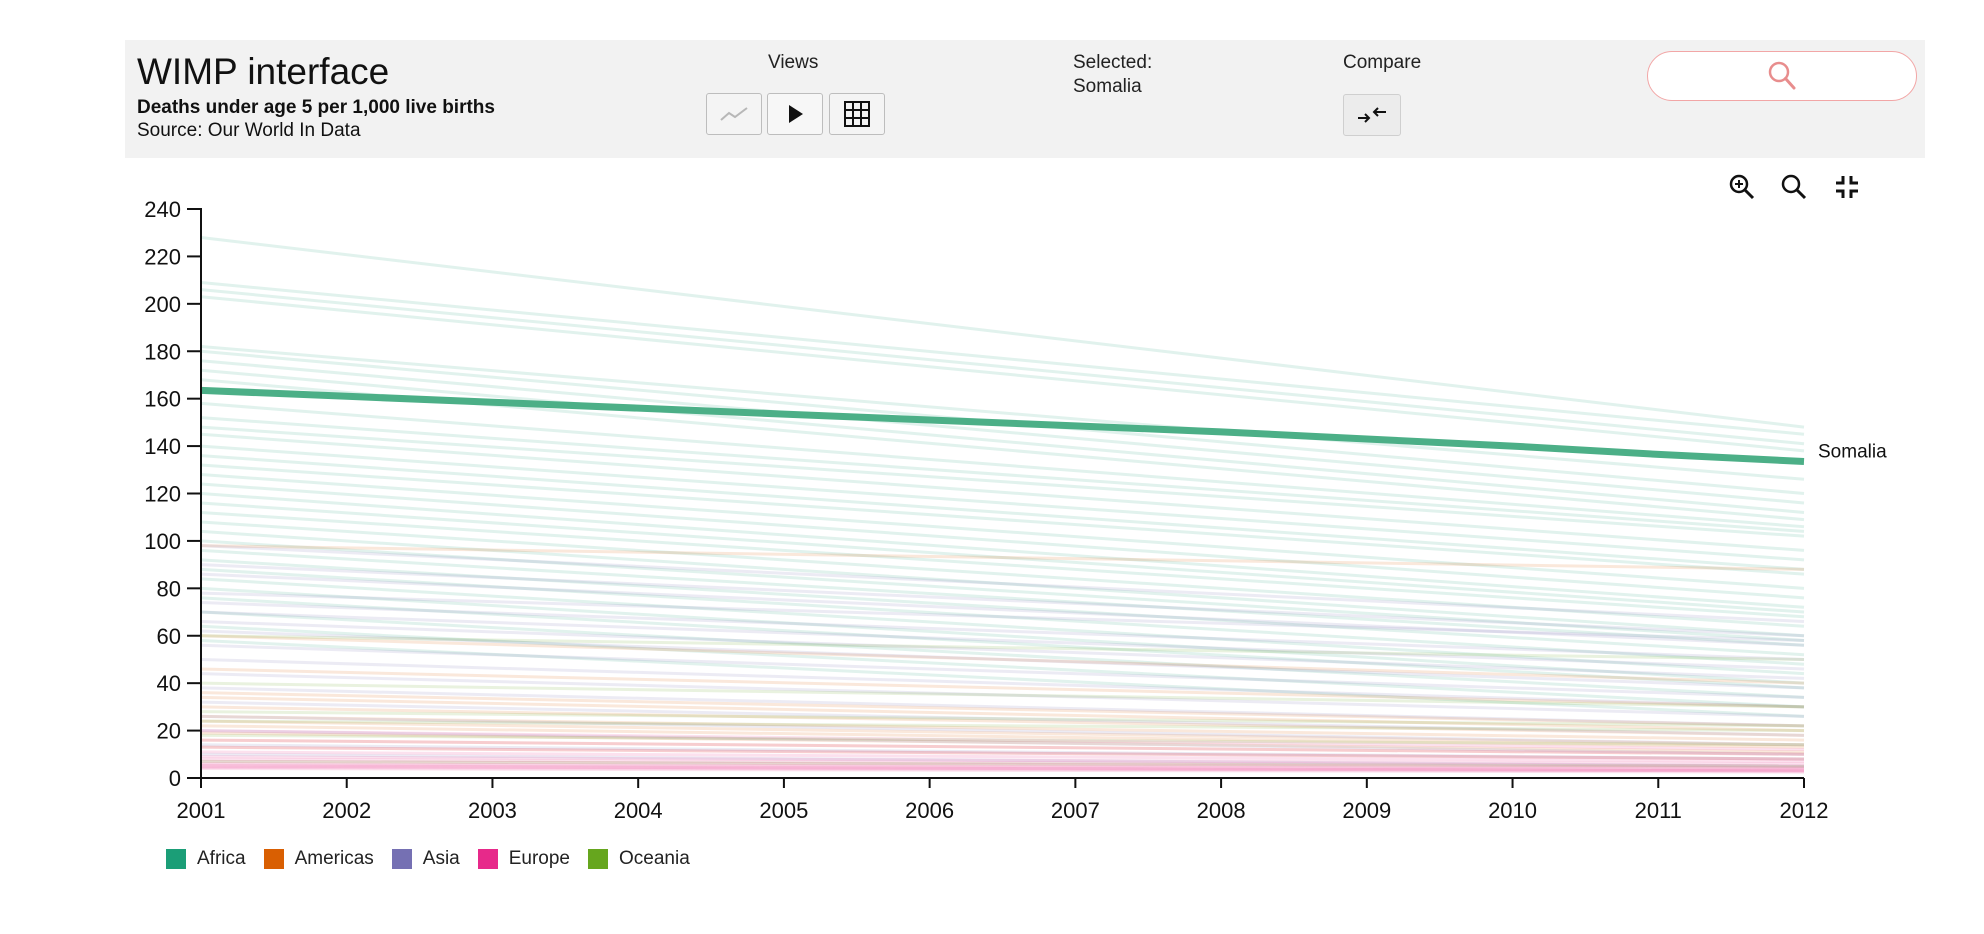 This screenshot has height=934, width=1984. I want to click on page-title: WIMP interface, so click(263, 71).